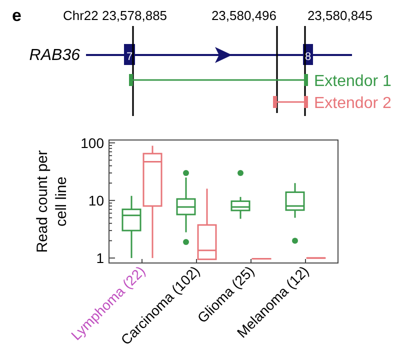 This screenshot has height=360, width=403. What do you see at coordinates (353, 103) in the screenshot?
I see `legend-label: Extendor 2` at bounding box center [353, 103].